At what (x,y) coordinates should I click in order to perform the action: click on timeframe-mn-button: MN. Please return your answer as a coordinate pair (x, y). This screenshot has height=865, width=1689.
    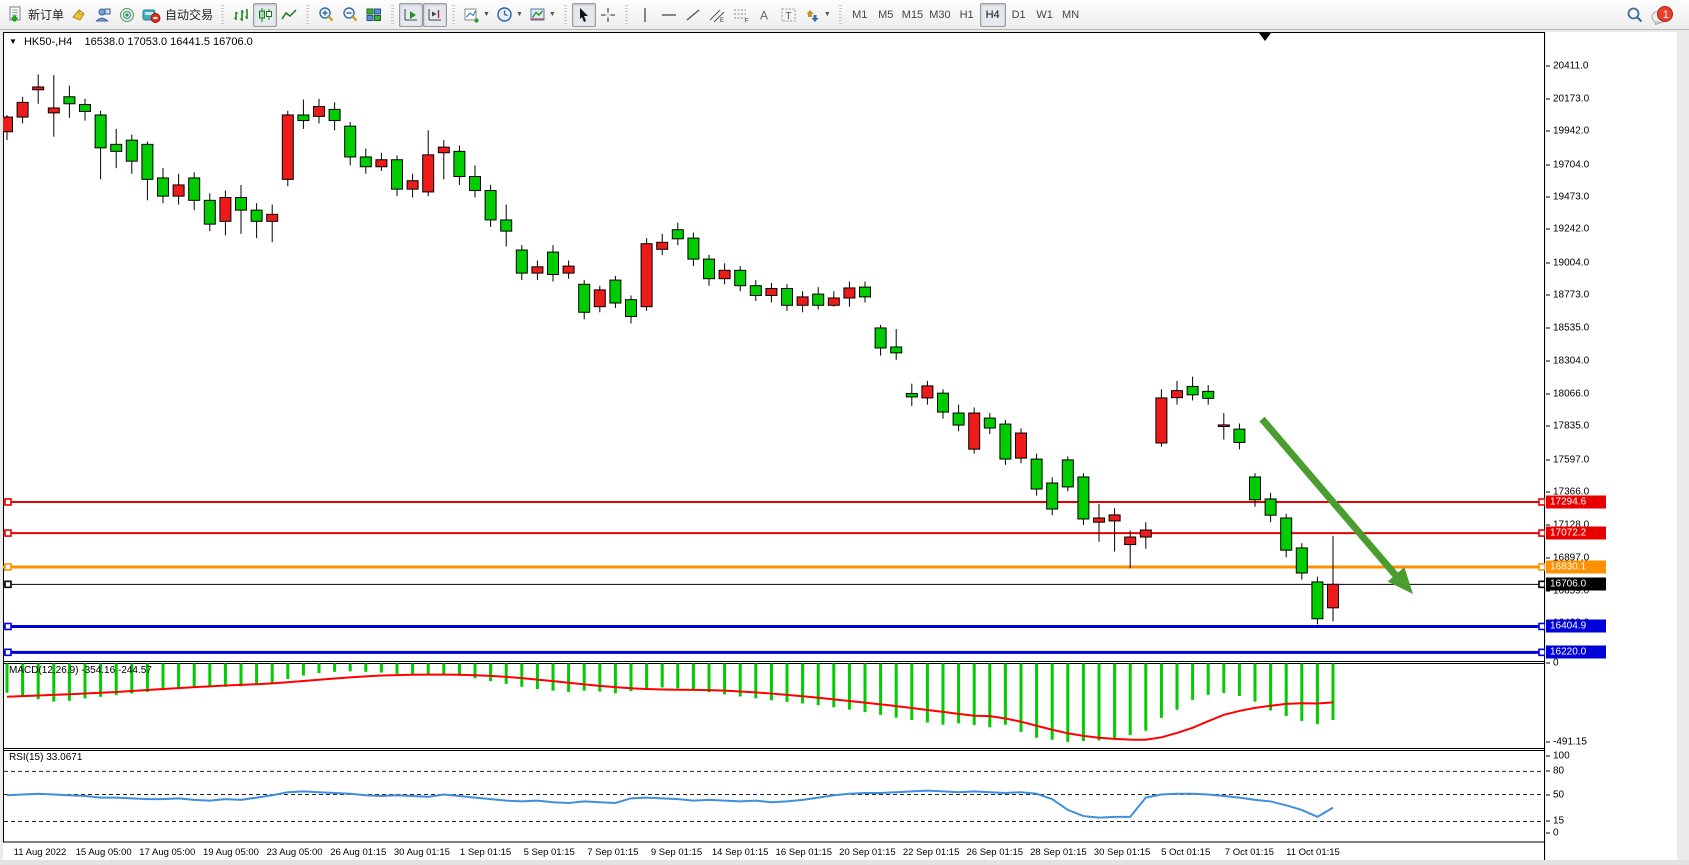
    Looking at the image, I should click on (1071, 14).